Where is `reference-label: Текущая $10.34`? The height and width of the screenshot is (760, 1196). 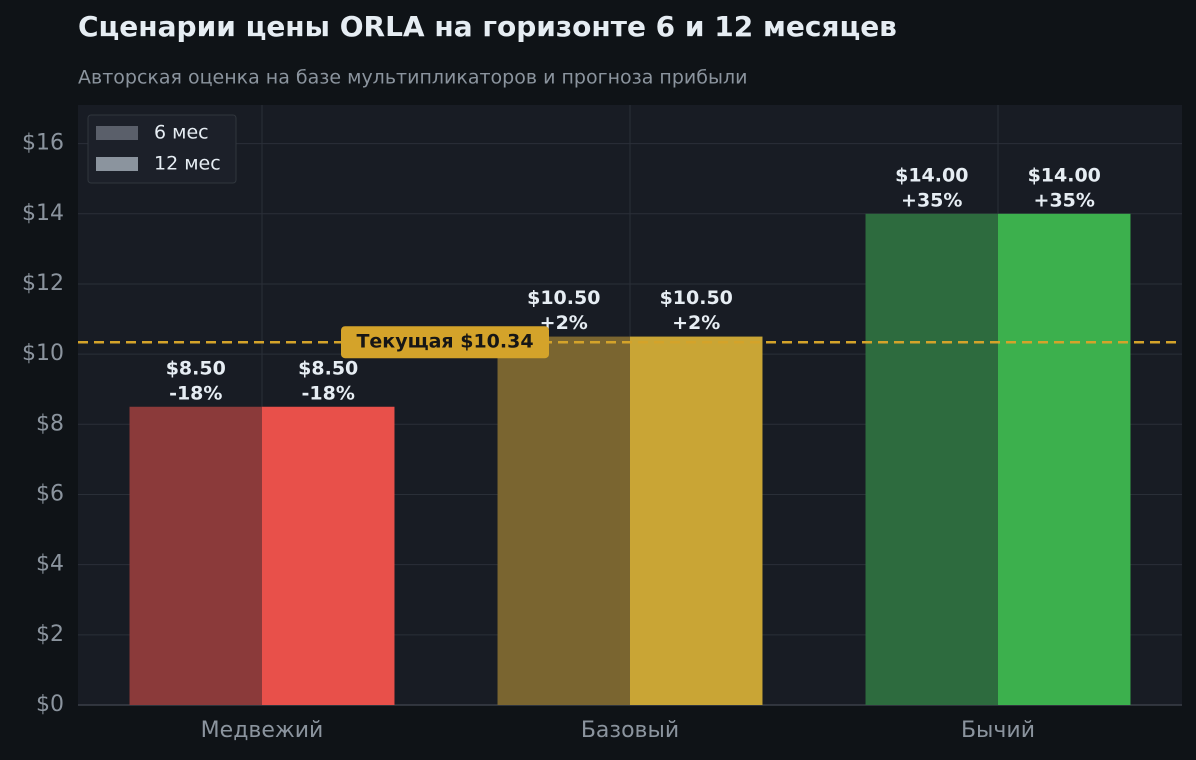 reference-label: Текущая $10.34 is located at coordinates (444, 342).